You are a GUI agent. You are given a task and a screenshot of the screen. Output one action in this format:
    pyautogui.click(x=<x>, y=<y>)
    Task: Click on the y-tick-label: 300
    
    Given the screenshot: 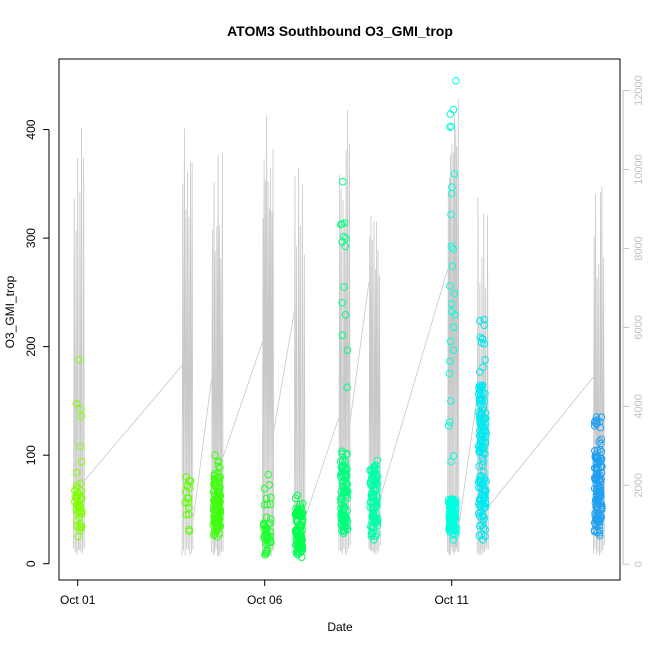 What is the action you would take?
    pyautogui.click(x=31, y=238)
    